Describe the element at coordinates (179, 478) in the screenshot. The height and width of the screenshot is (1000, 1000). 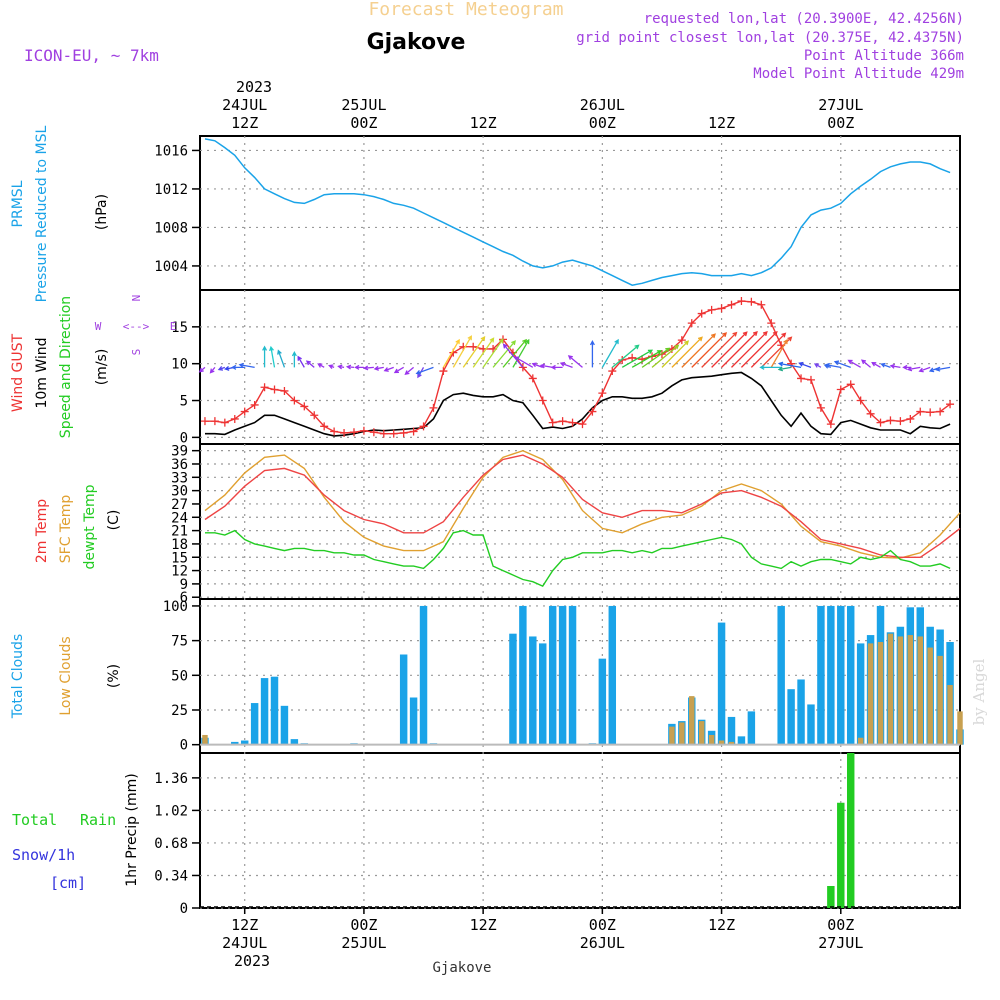
I see `temp-tick-label: 33` at that location.